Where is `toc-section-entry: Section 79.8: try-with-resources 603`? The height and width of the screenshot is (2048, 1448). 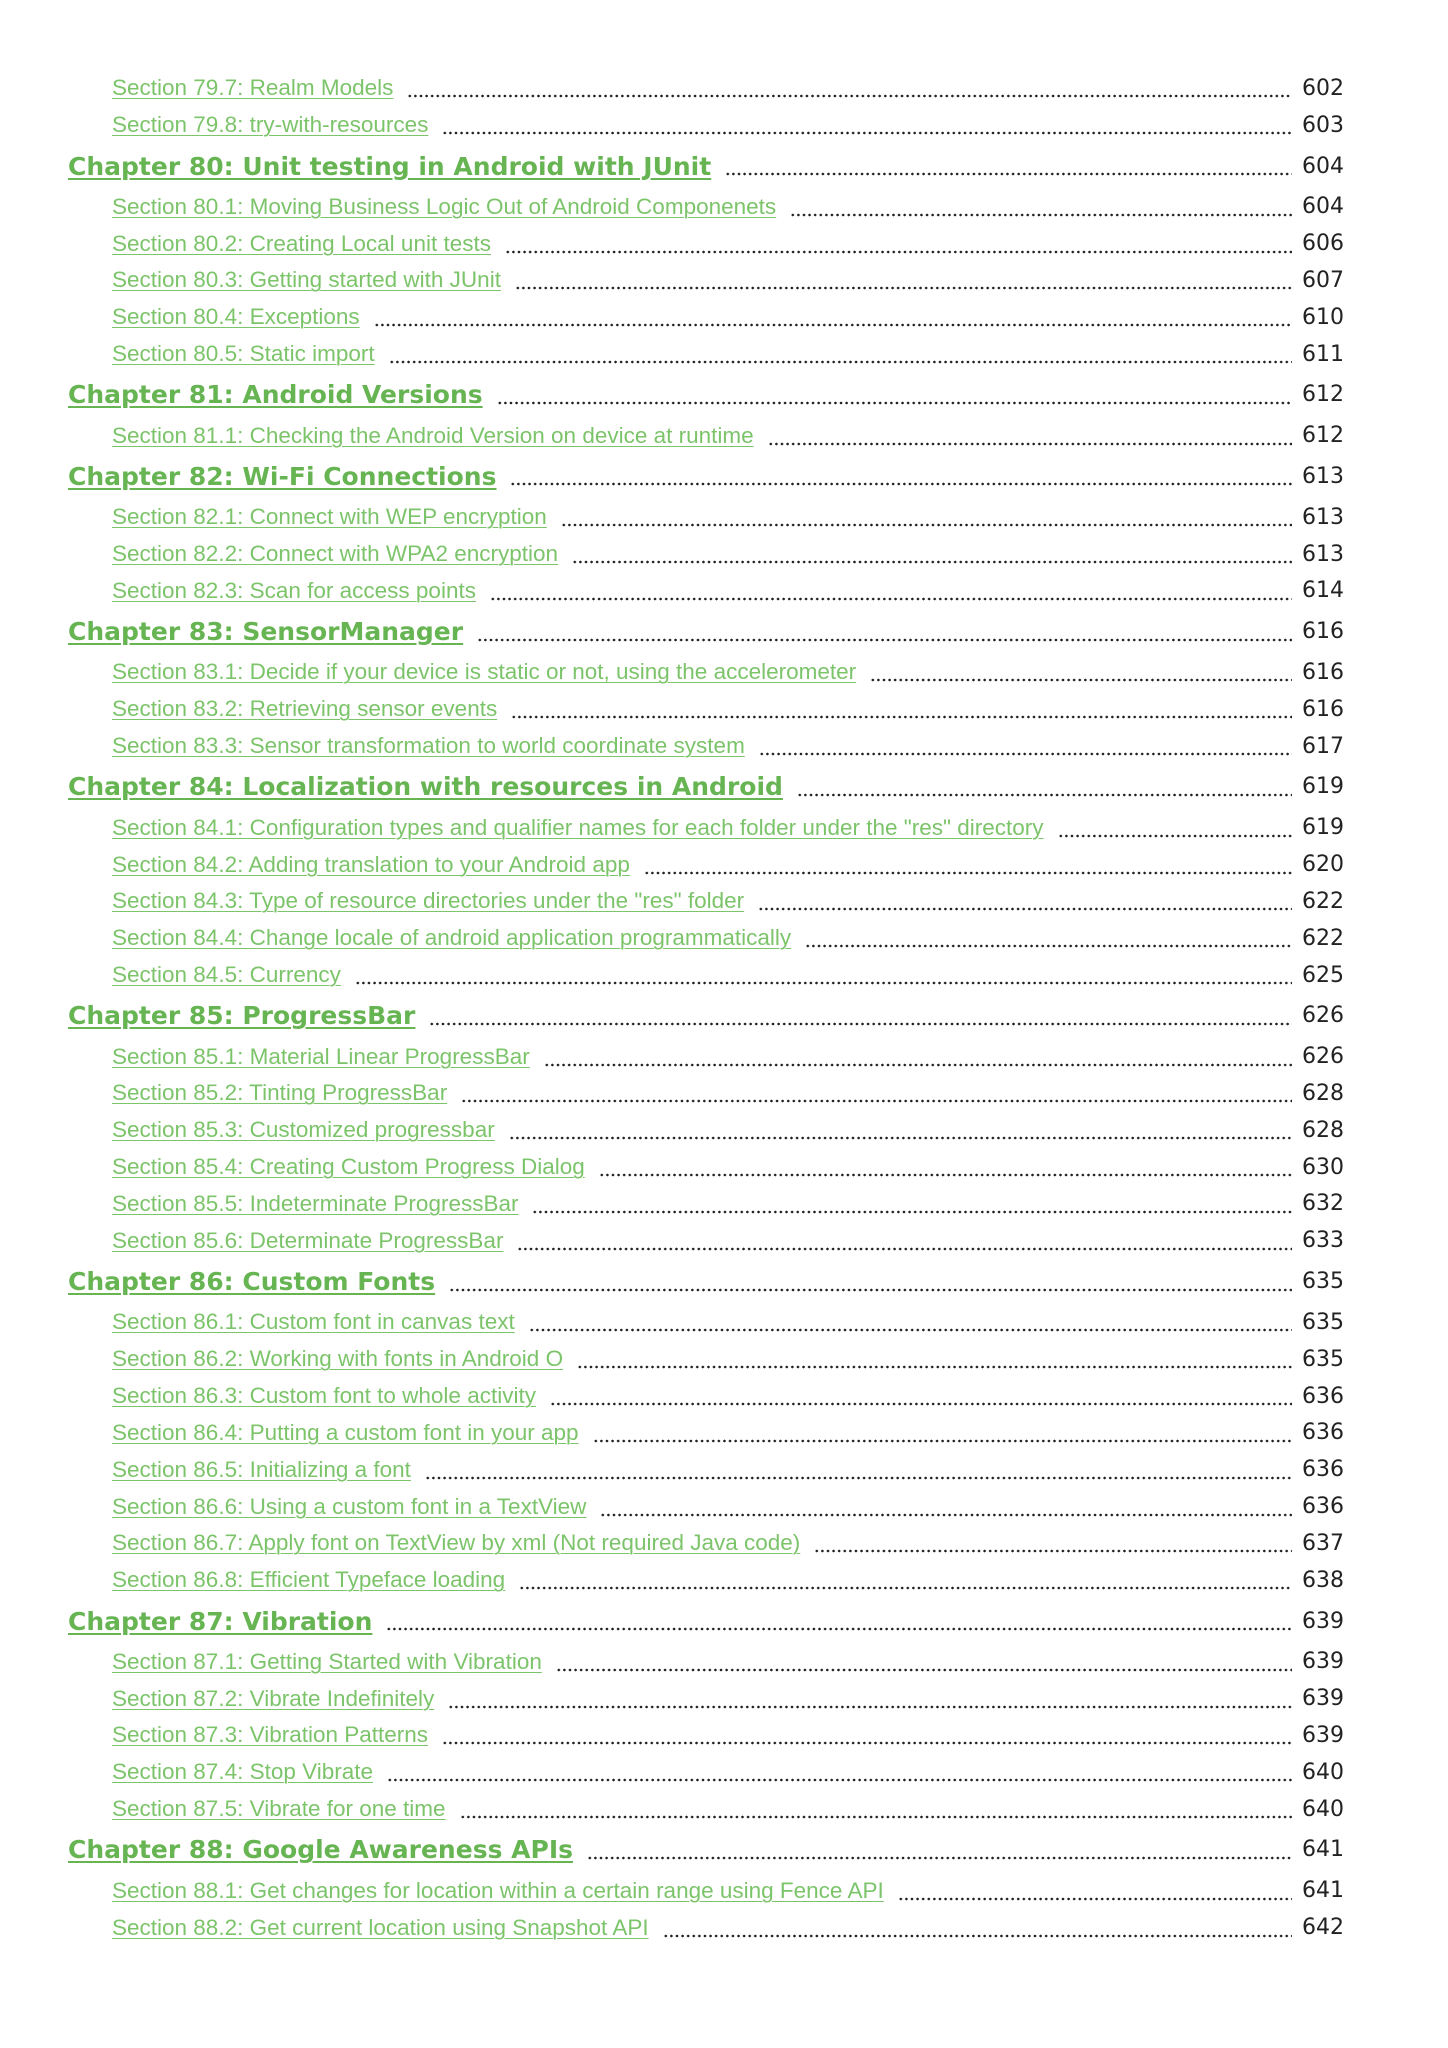
toc-section-entry: Section 79.8: try-with-resources 603 is located at coordinates (708, 125).